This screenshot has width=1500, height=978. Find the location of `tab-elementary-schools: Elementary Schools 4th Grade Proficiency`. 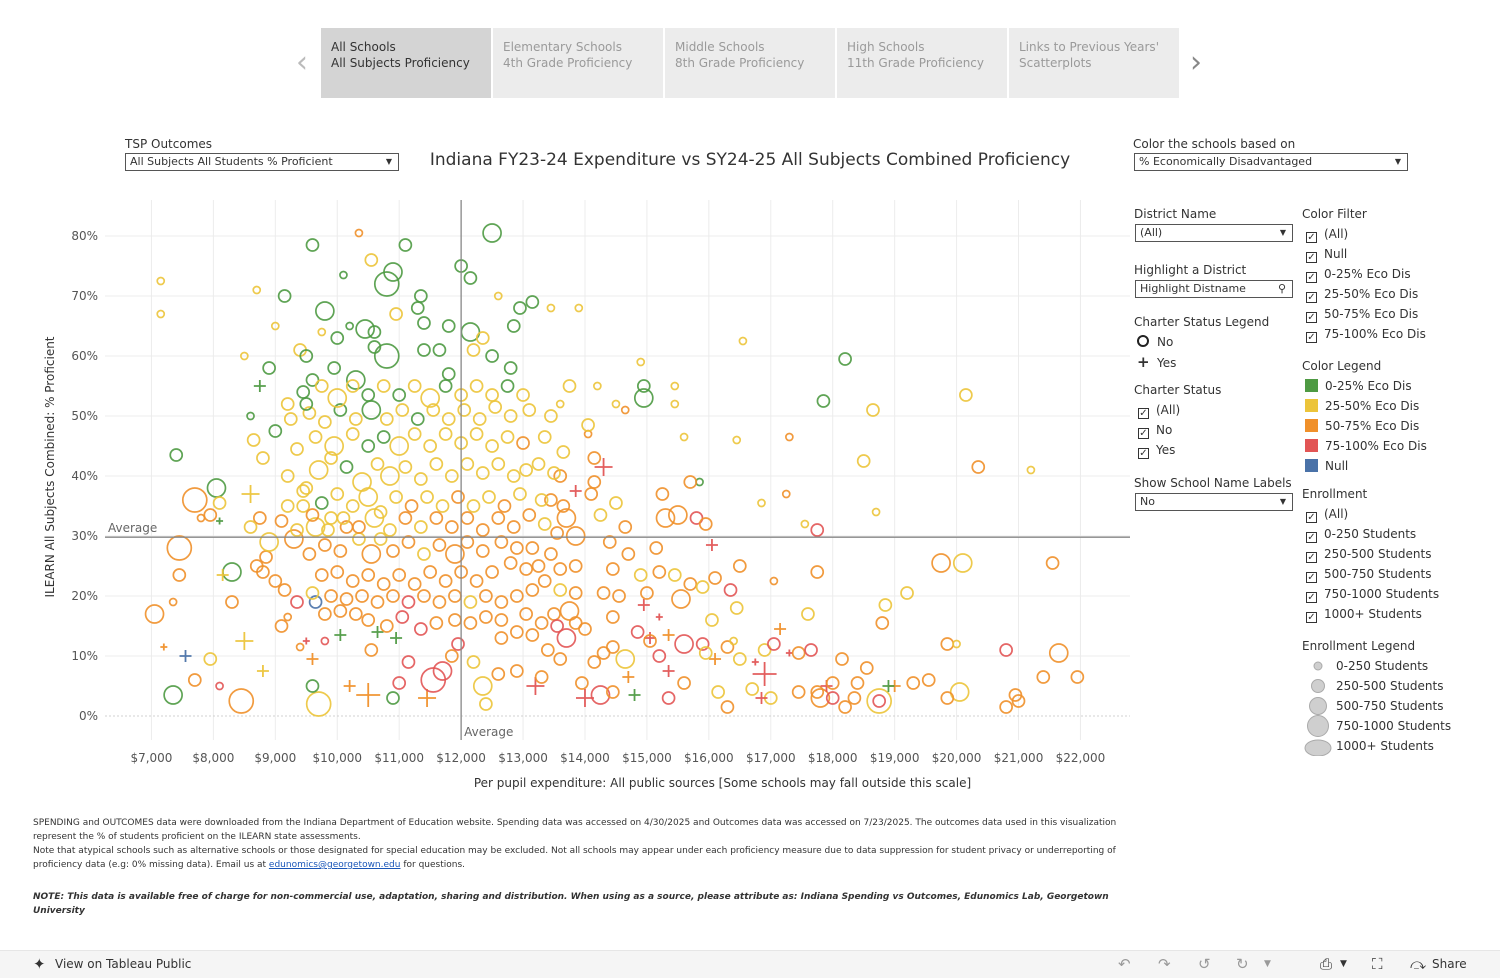

tab-elementary-schools: Elementary Schools 4th Grade Proficiency is located at coordinates (578, 63).